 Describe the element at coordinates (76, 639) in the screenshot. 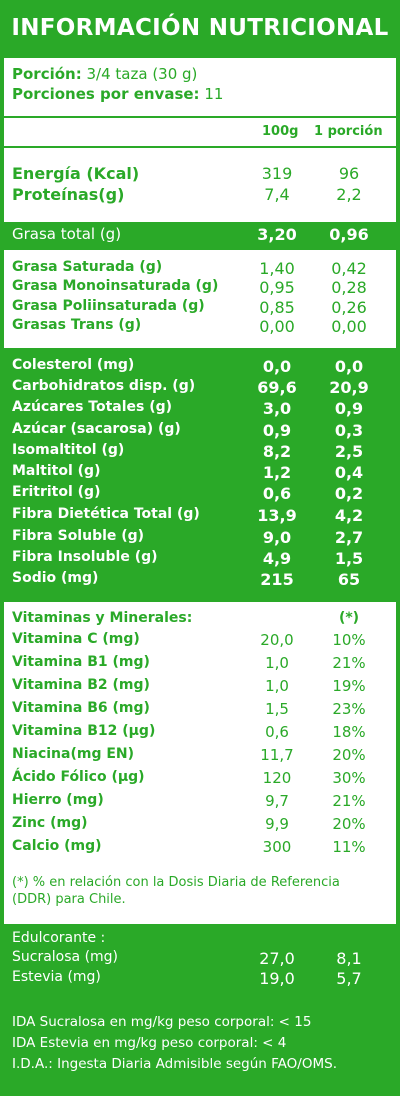

I see `row-label: Vitamina C (mg)` at that location.